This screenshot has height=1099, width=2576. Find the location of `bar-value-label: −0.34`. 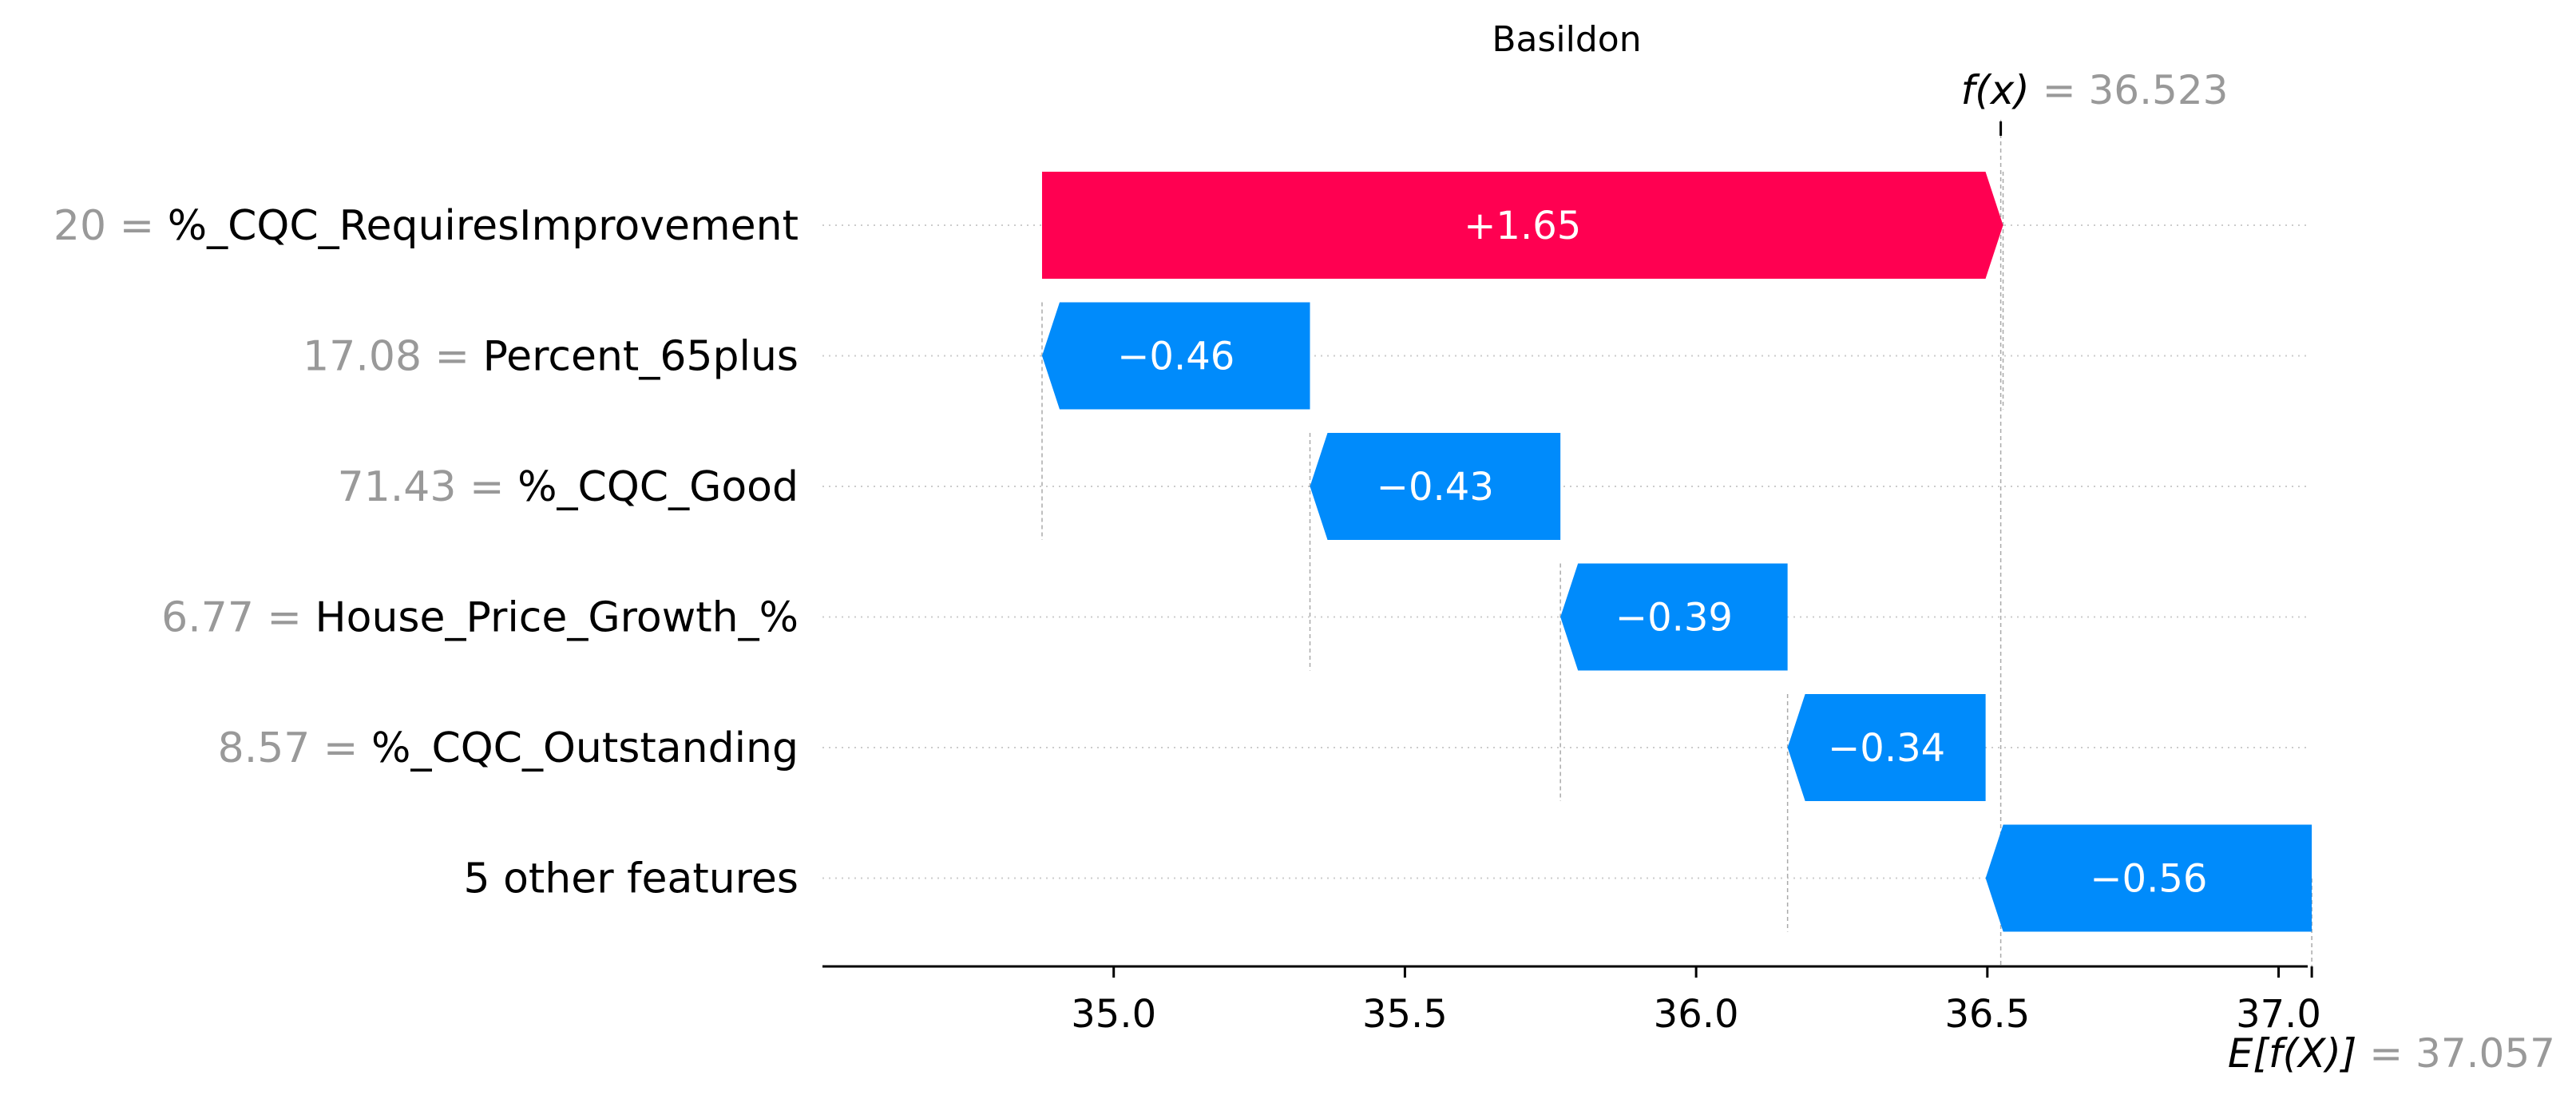

bar-value-label: −0.34 is located at coordinates (1887, 748).